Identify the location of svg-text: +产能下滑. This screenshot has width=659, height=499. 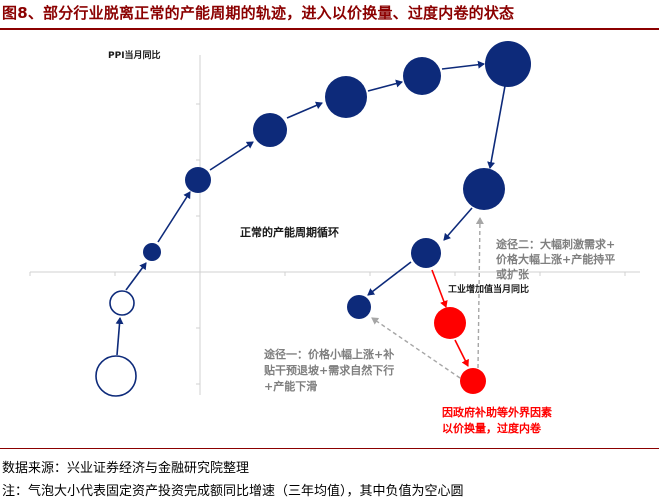
(290, 386).